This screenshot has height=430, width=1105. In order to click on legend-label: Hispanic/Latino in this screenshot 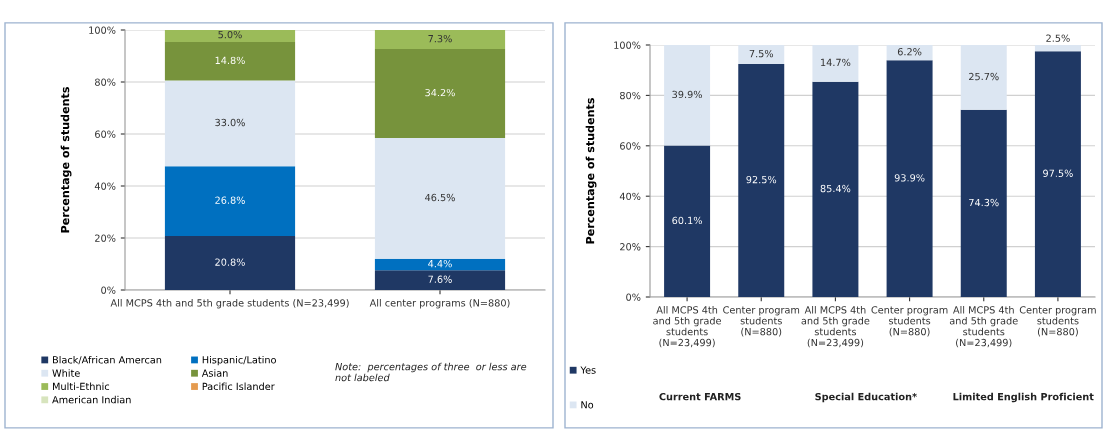, I will do `click(239, 360)`.